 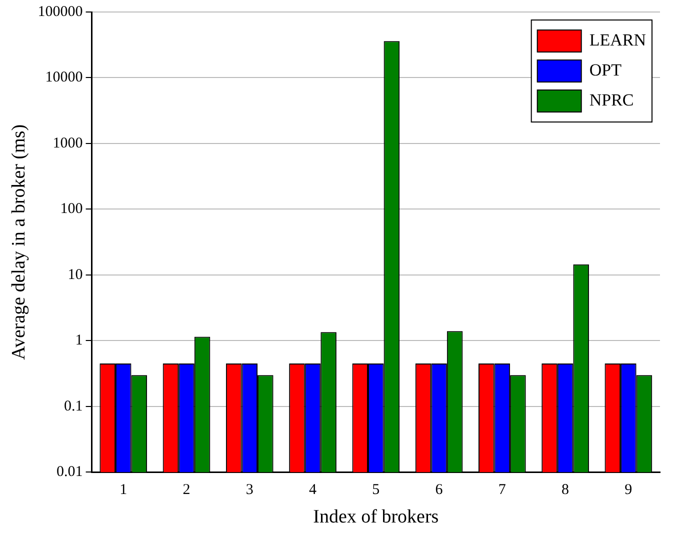 What do you see at coordinates (124, 490) in the screenshot?
I see `x-tick-label: 1` at bounding box center [124, 490].